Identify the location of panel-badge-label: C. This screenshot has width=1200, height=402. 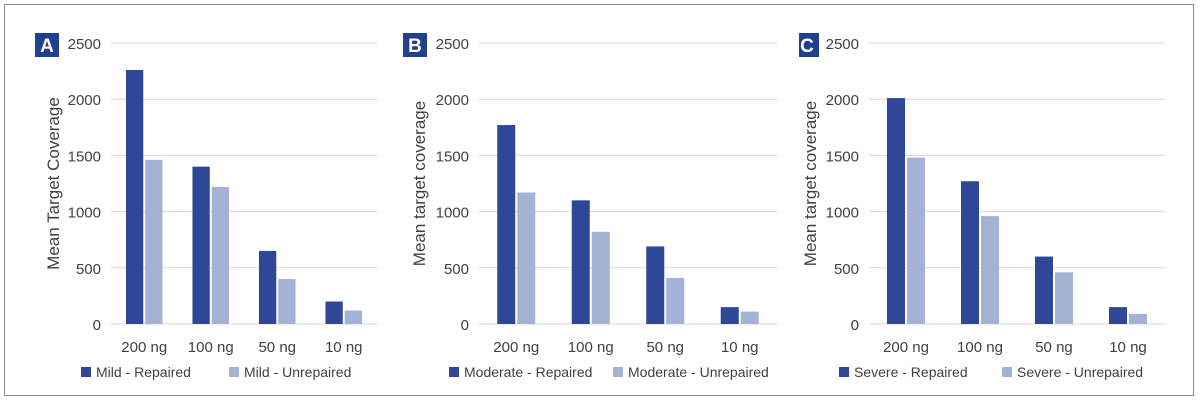
(807, 46).